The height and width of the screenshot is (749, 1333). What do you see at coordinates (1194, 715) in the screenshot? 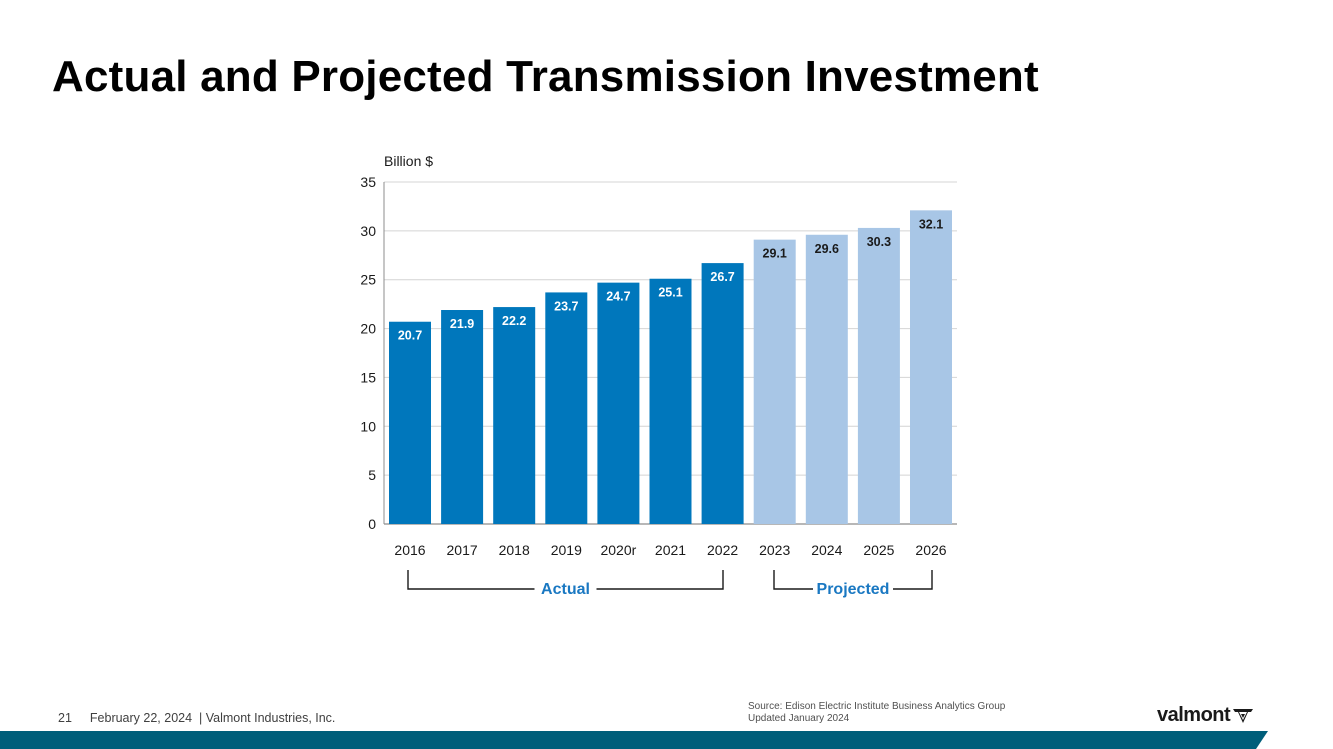
I see `logo-text: valmont` at bounding box center [1194, 715].